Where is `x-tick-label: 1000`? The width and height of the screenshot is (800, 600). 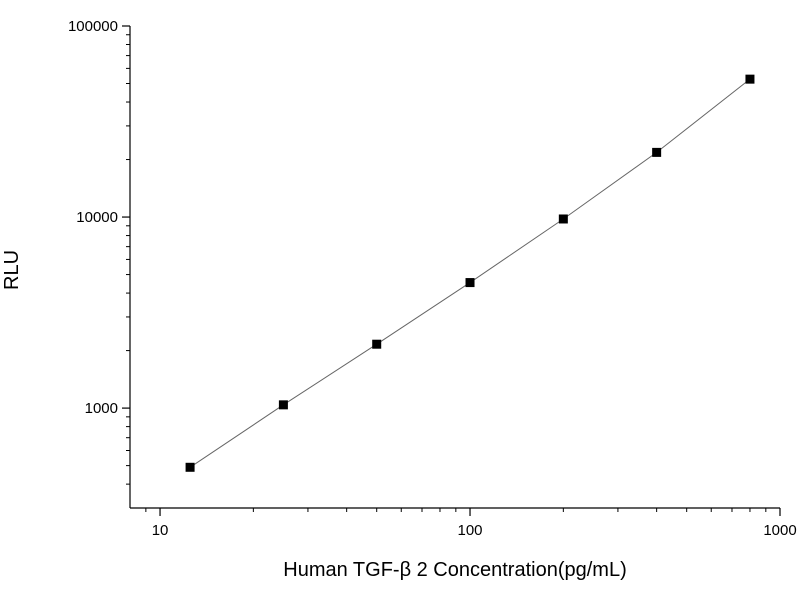
x-tick-label: 1000 is located at coordinates (779, 530).